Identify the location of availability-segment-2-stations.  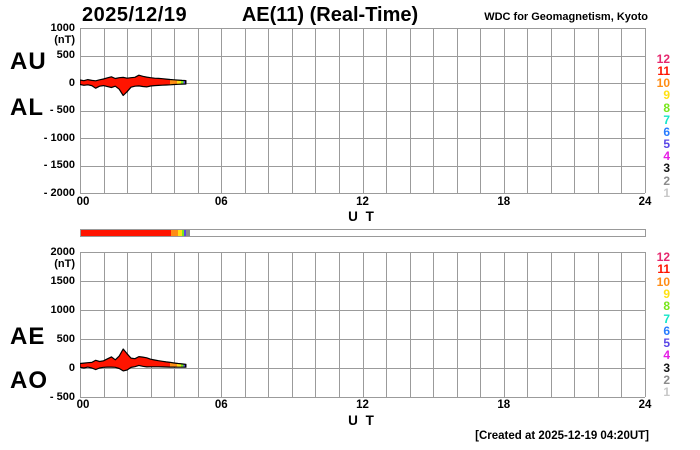
(187, 233).